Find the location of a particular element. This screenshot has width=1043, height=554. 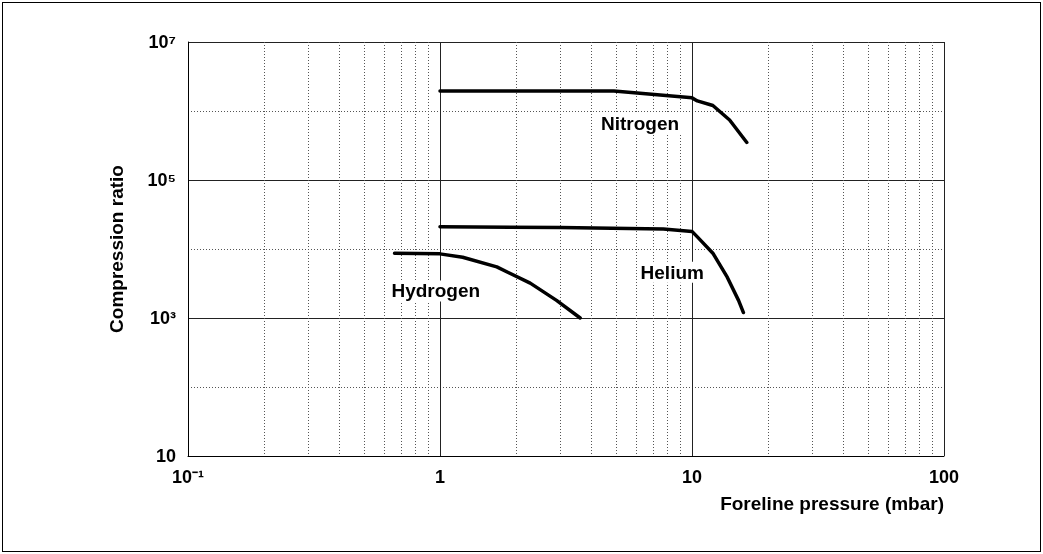

y-tick-label: 10⁷ is located at coordinates (162, 42).